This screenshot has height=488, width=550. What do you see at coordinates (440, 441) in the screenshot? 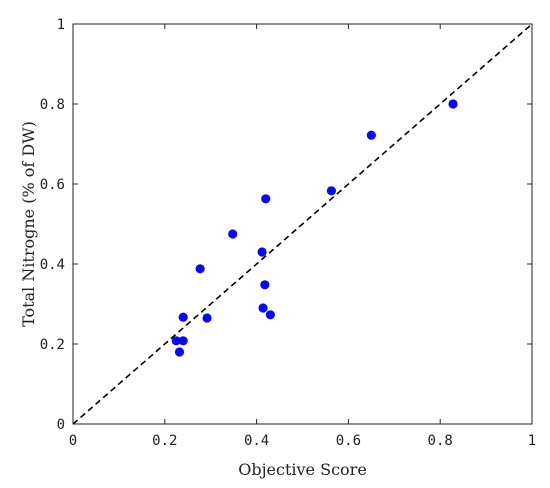
I see `x-tick-label: 0.8` at bounding box center [440, 441].